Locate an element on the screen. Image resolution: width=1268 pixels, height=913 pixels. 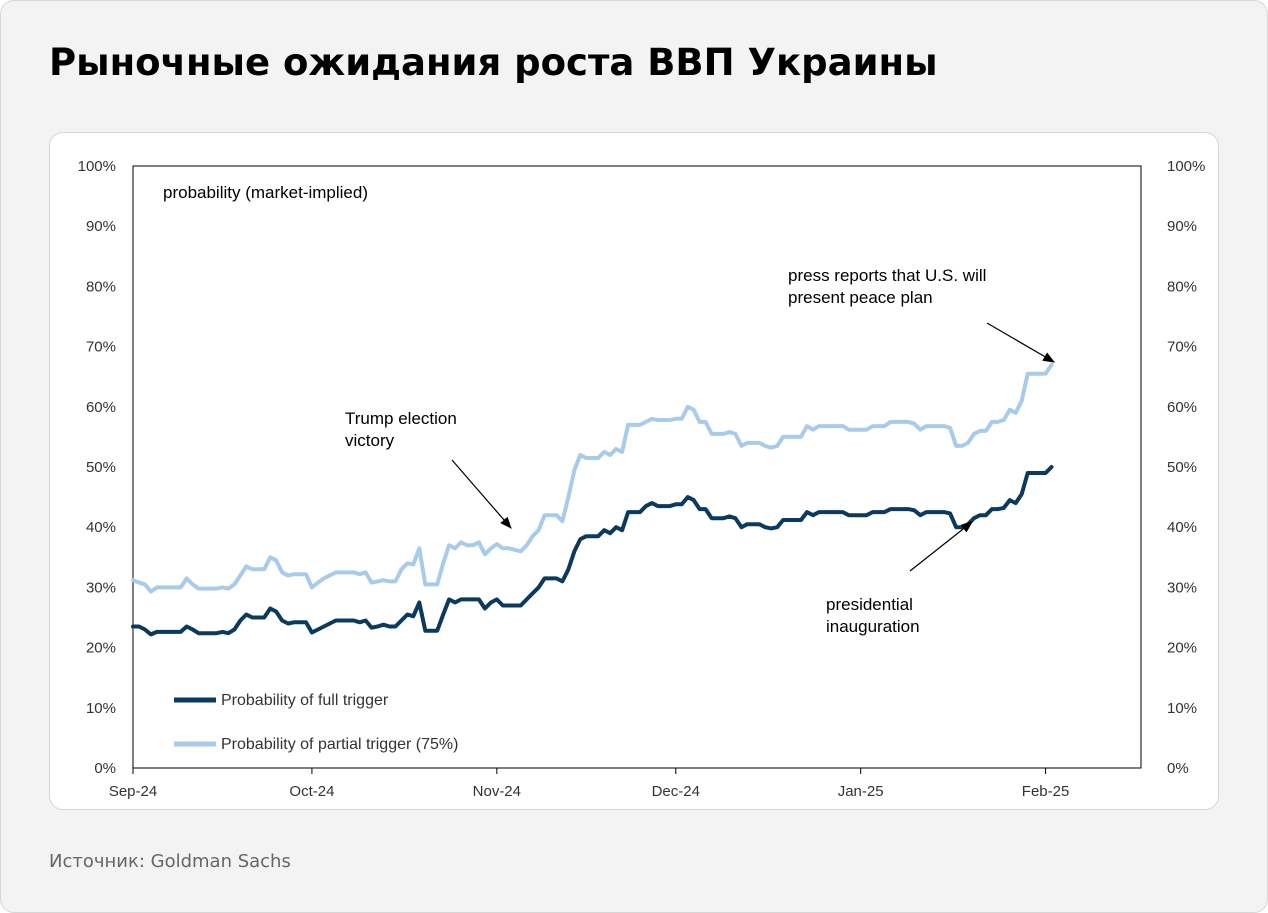
y-tick-label-right: 70% is located at coordinates (1182, 347).